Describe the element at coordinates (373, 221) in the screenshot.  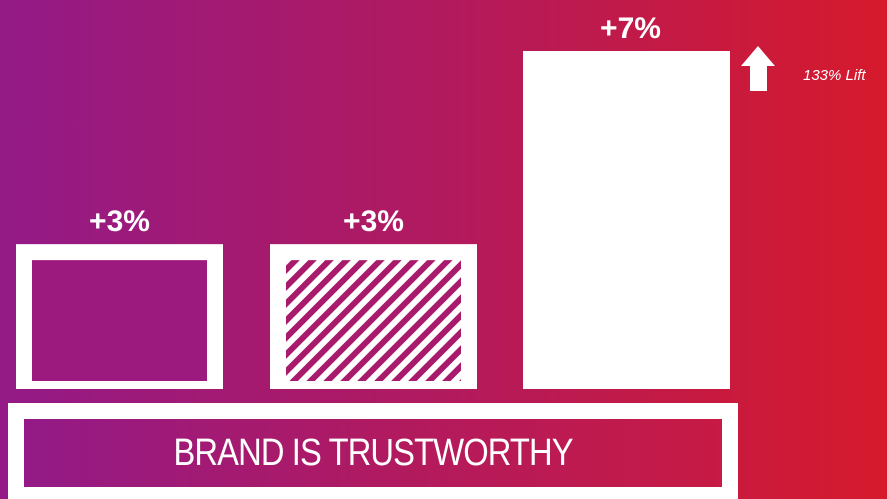
I see `bar-2-value-label: +3%` at that location.